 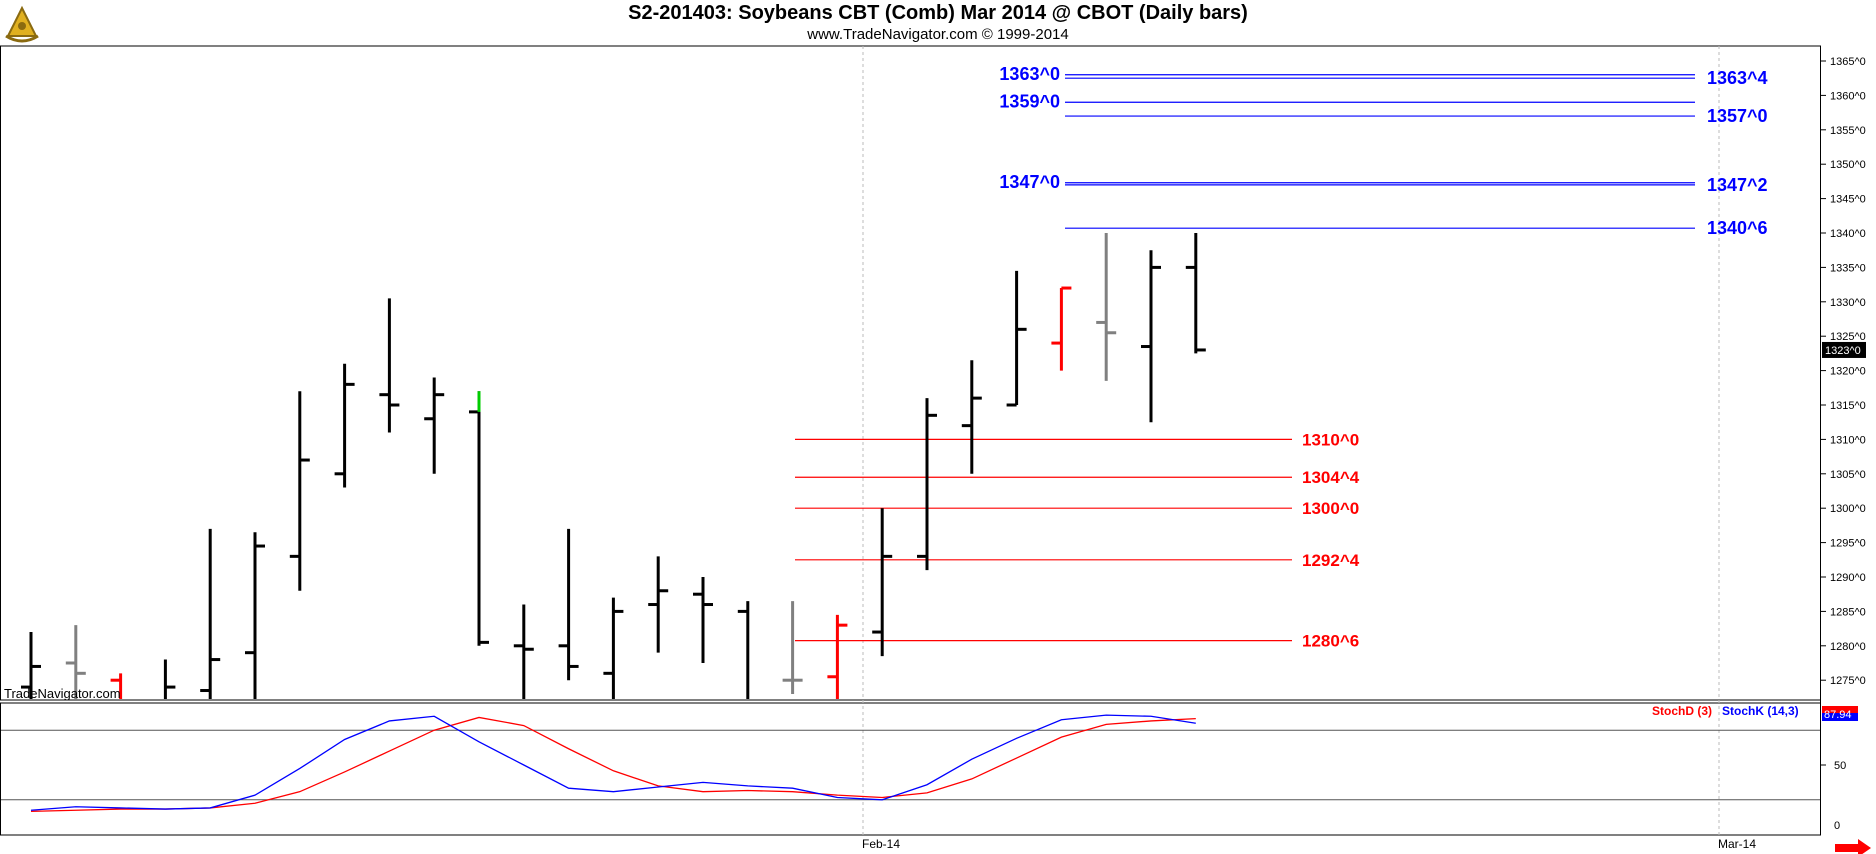 I want to click on chart-subtitle: www.TradeNavigator.com © 1999-2014, so click(x=938, y=34).